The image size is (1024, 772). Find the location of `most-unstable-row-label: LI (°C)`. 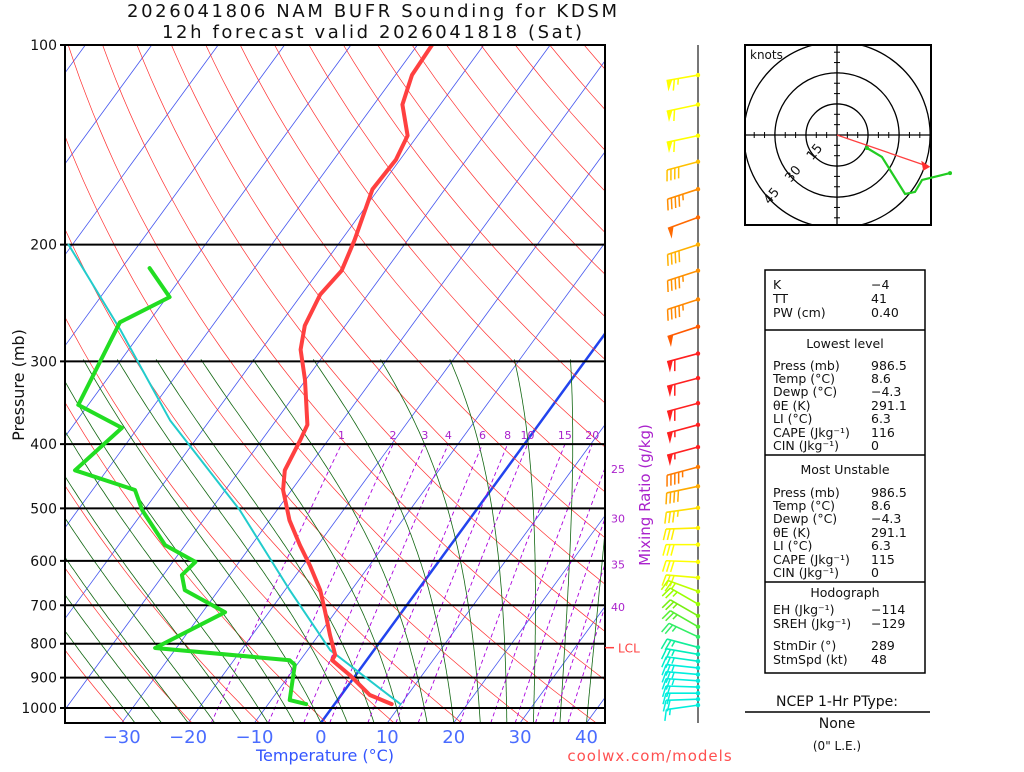

most-unstable-row-label: LI (°C) is located at coordinates (792, 545).